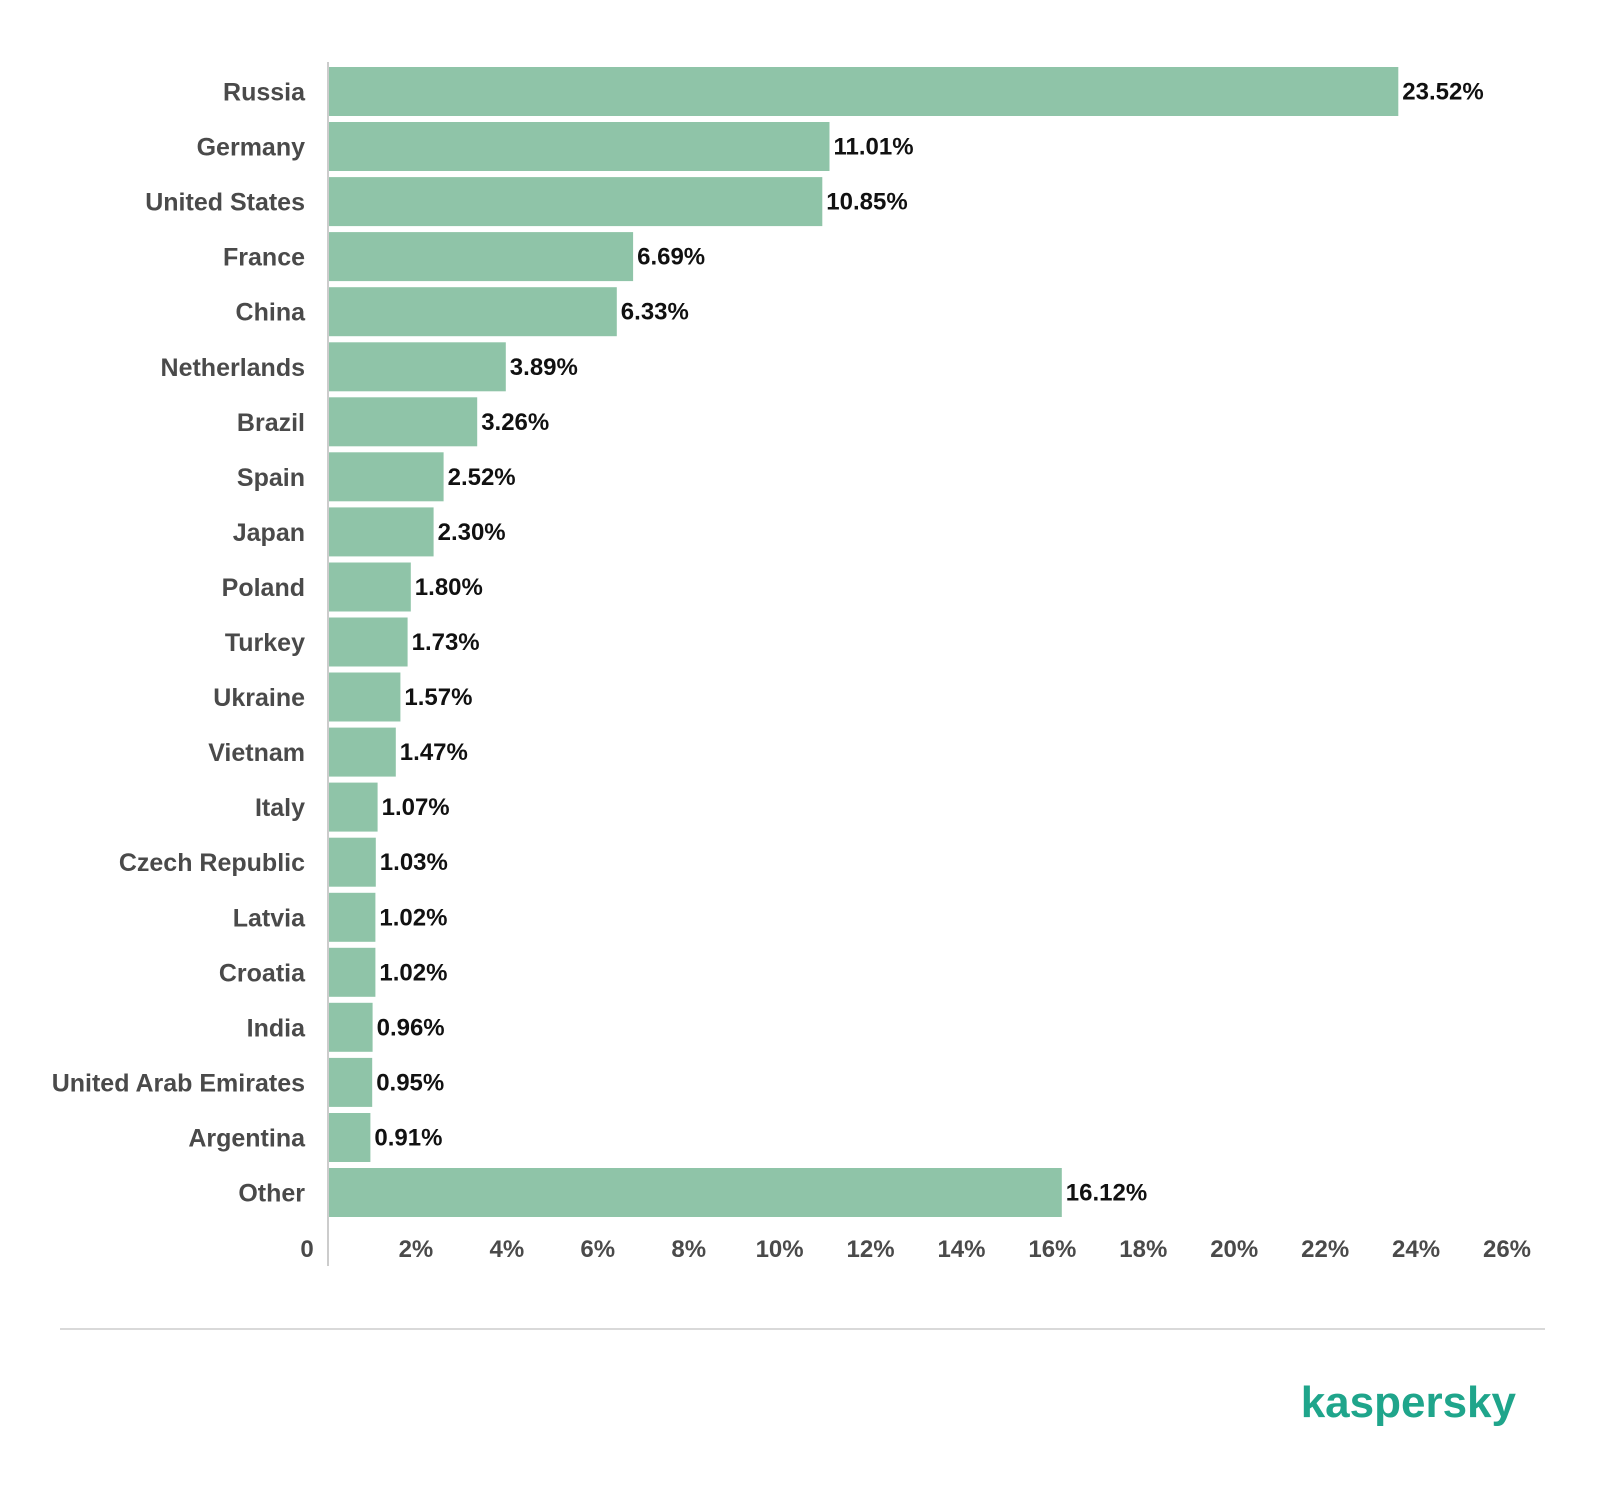 The width and height of the screenshot is (1600, 1486). Describe the element at coordinates (655, 312) in the screenshot. I see `value-label-china: 6.33%` at that location.